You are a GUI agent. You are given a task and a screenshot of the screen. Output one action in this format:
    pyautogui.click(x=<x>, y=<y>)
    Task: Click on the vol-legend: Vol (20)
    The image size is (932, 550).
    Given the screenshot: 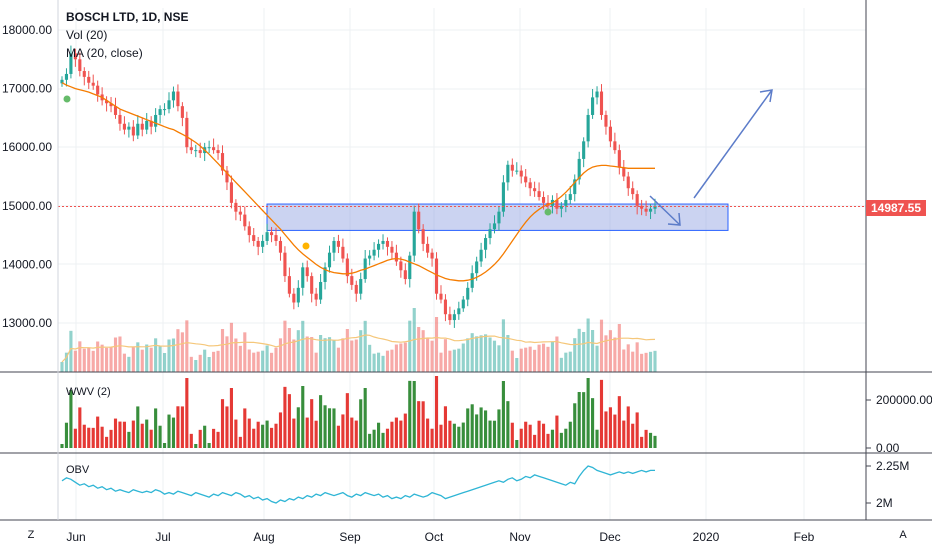 What is the action you would take?
    pyautogui.click(x=87, y=35)
    